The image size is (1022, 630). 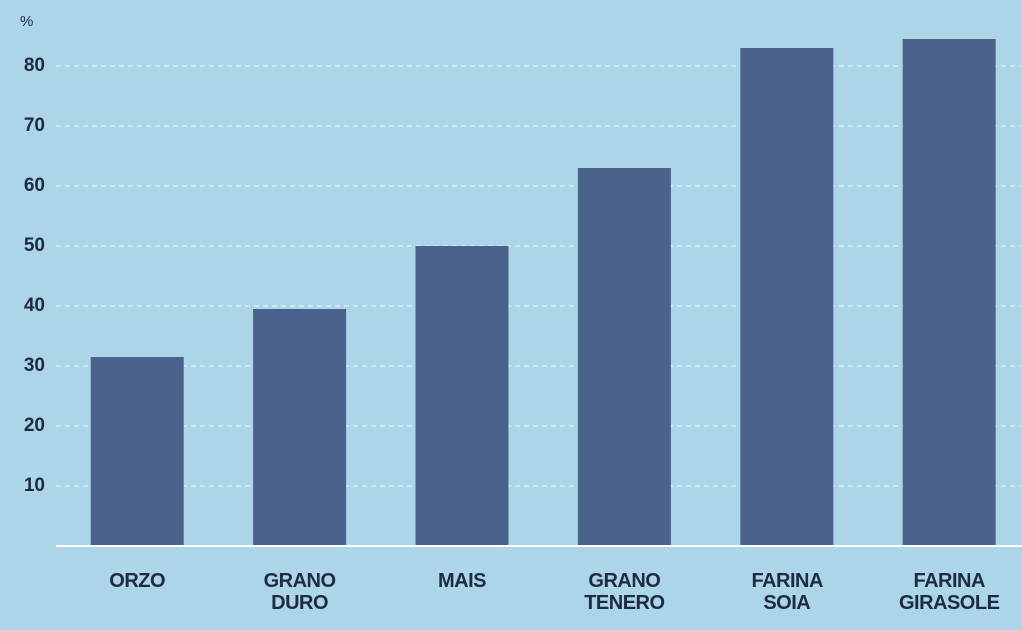 What do you see at coordinates (34, 185) in the screenshot?
I see `y-tick-label: 60` at bounding box center [34, 185].